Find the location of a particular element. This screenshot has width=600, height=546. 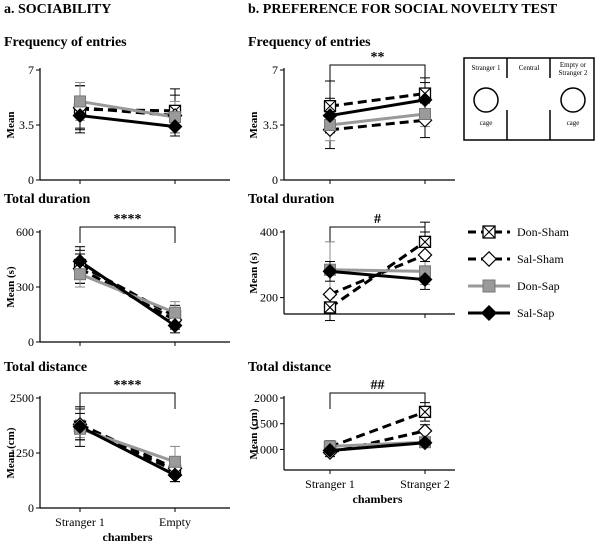

panel-a1-plot: 0 3.5 7 Mean is located at coordinates (117, 125).